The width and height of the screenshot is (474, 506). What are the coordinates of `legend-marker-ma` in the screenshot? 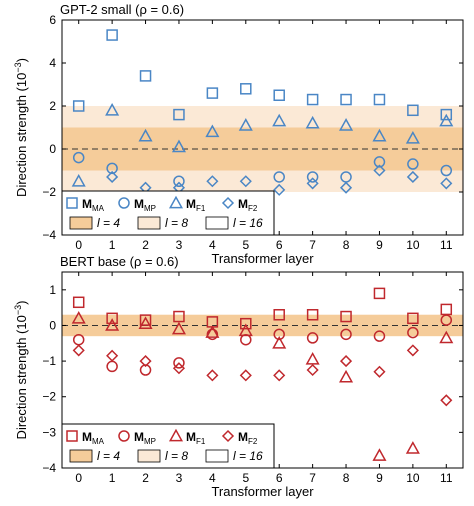 It's located at (72, 436).